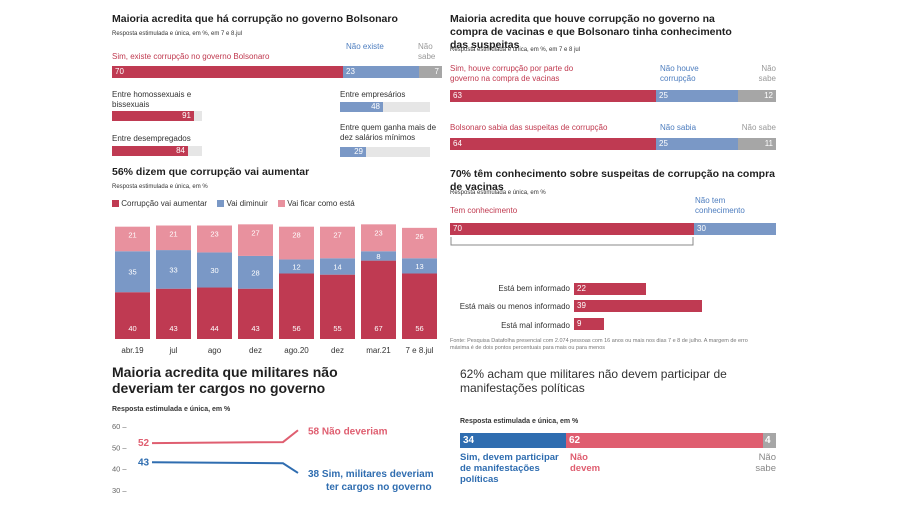 This screenshot has width=900, height=506. I want to click on stack-value-decrease-2: 30, so click(214, 270).